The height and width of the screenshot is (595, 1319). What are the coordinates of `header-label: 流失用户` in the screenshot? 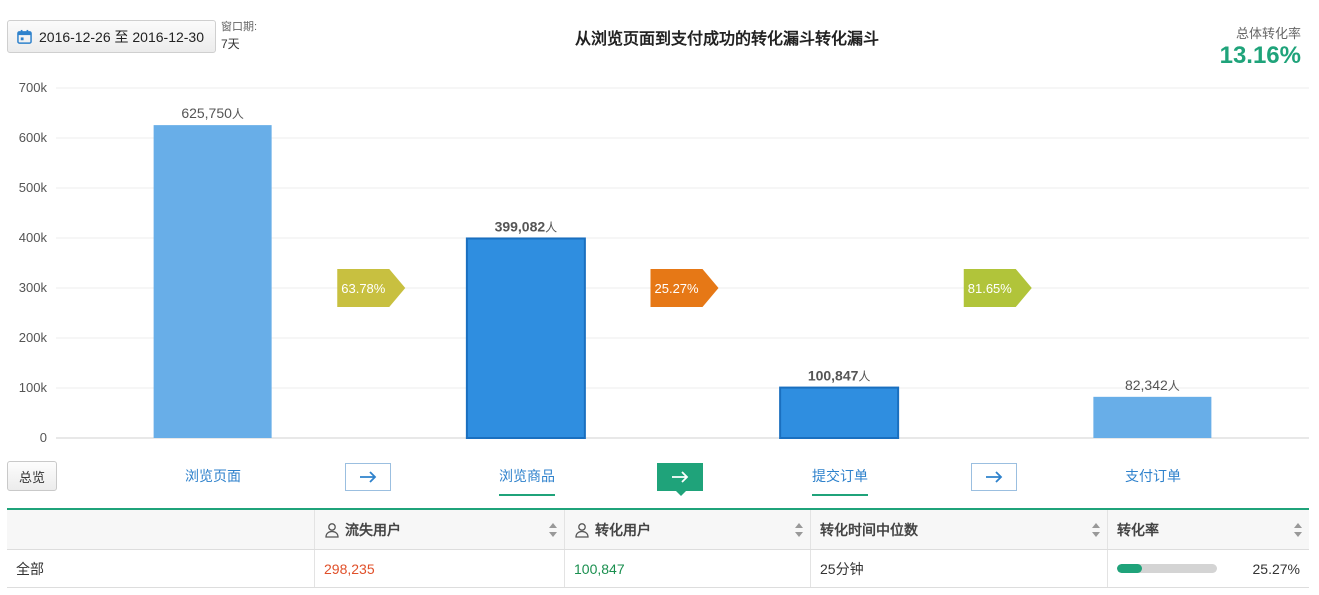 It's located at (373, 529).